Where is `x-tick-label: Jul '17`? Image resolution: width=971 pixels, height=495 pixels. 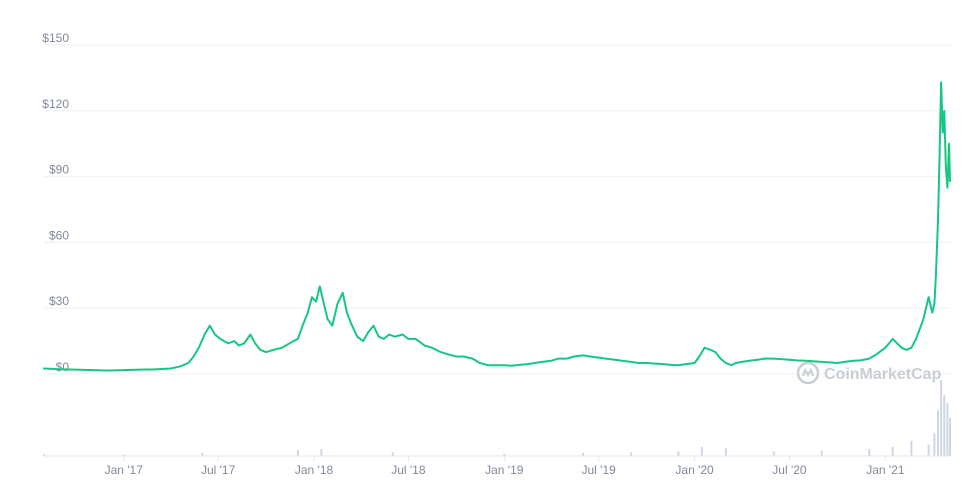
x-tick-label: Jul '17 is located at coordinates (218, 470).